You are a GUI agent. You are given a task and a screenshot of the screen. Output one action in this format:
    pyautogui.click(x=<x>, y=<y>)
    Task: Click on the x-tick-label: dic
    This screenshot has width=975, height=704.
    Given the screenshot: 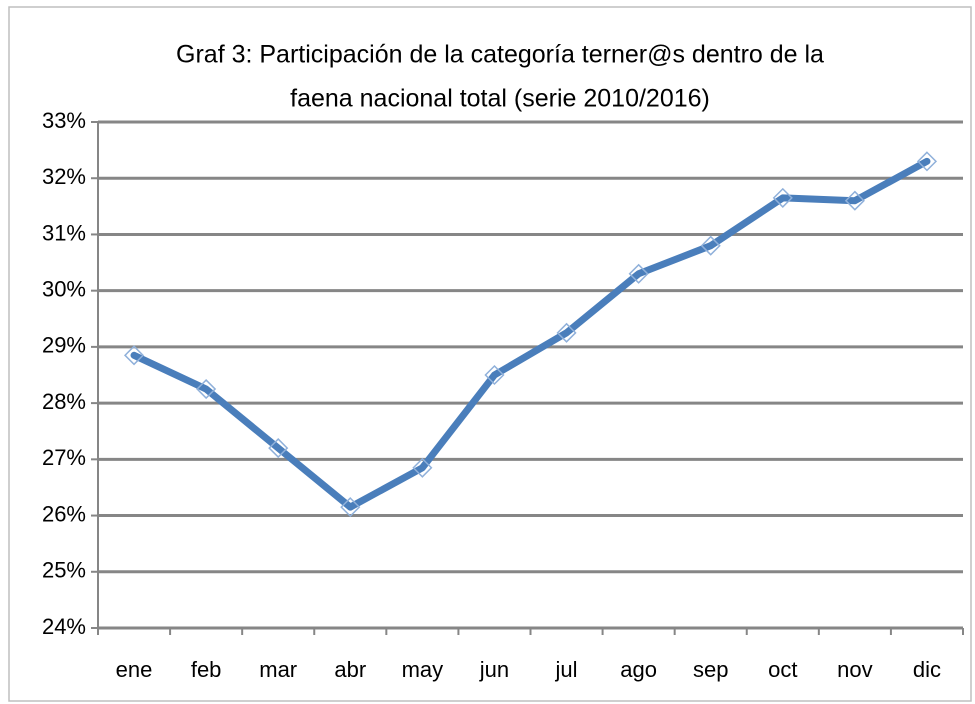 What is the action you would take?
    pyautogui.click(x=927, y=669)
    